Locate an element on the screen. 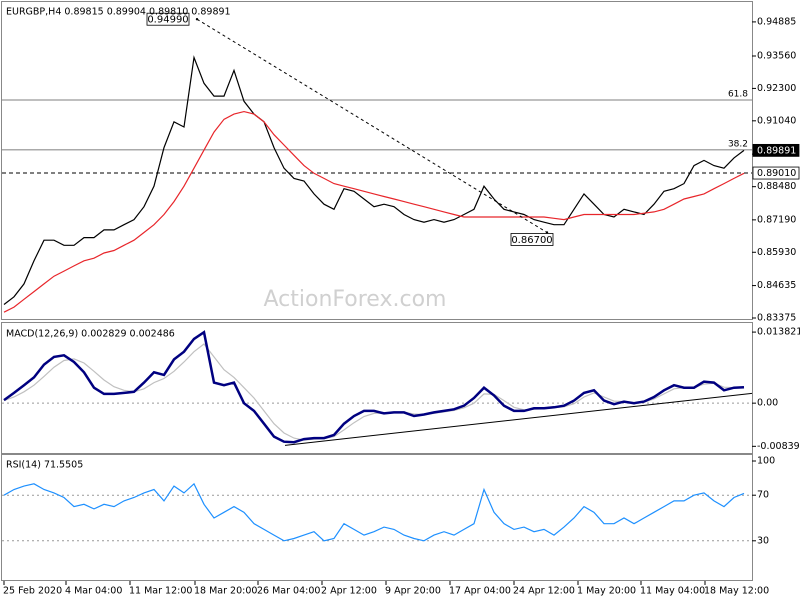 This screenshot has width=800, height=600. fib-label: 61.8 is located at coordinates (738, 94).